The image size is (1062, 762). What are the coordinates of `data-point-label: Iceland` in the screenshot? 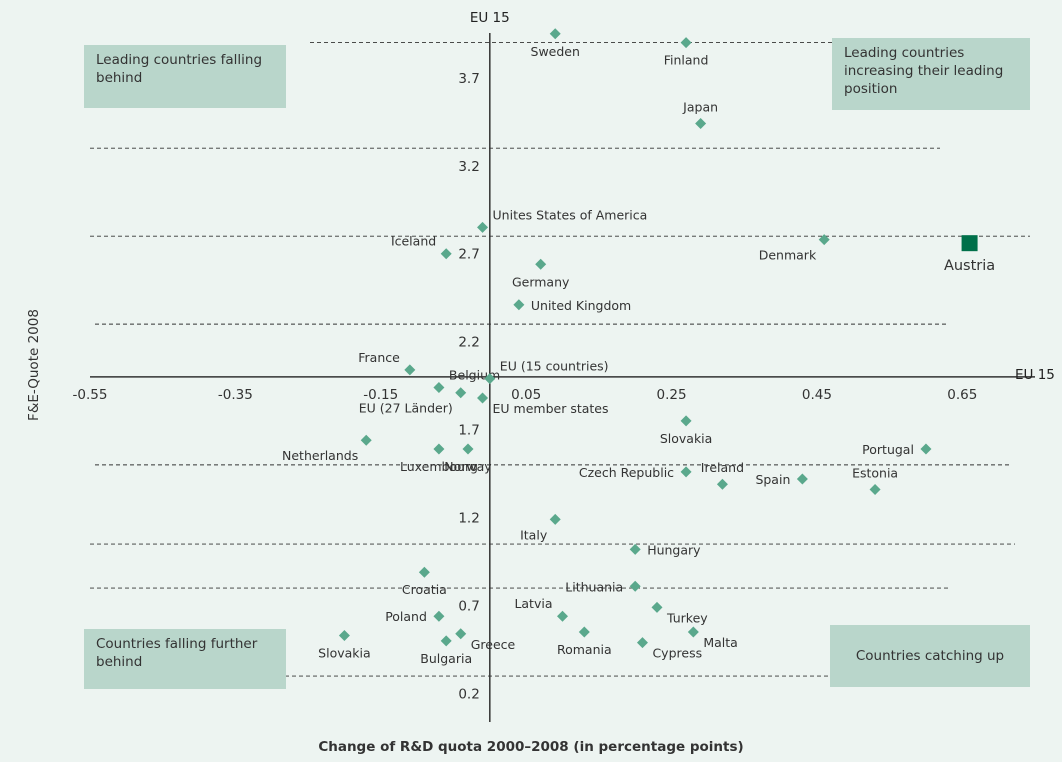 It's located at (413, 241).